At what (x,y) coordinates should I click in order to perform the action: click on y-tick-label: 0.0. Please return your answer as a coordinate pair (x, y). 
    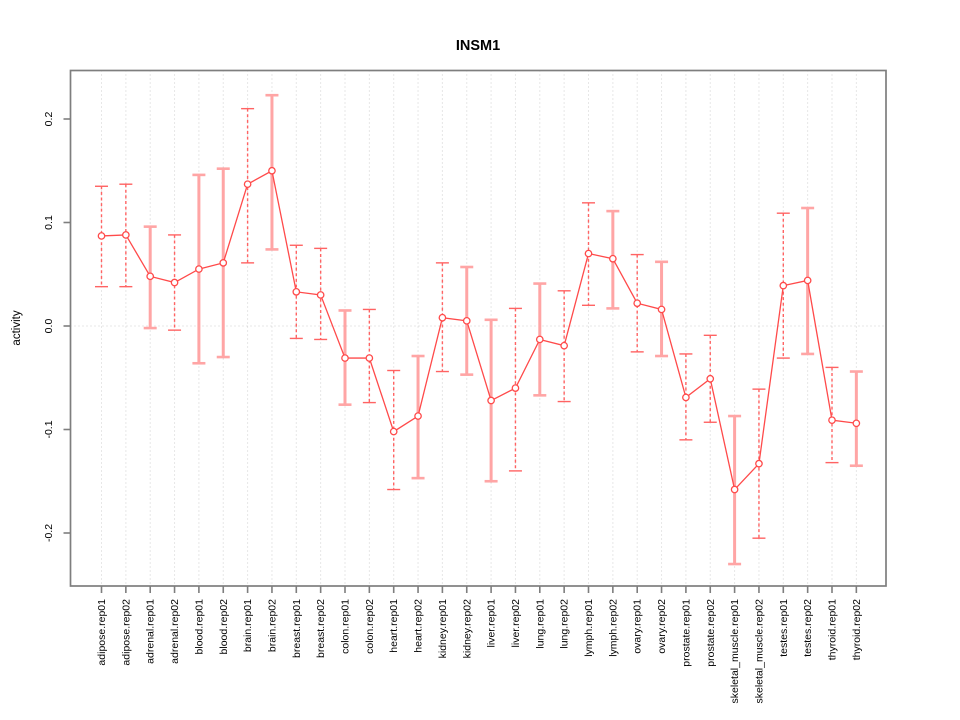
    Looking at the image, I should click on (49, 326).